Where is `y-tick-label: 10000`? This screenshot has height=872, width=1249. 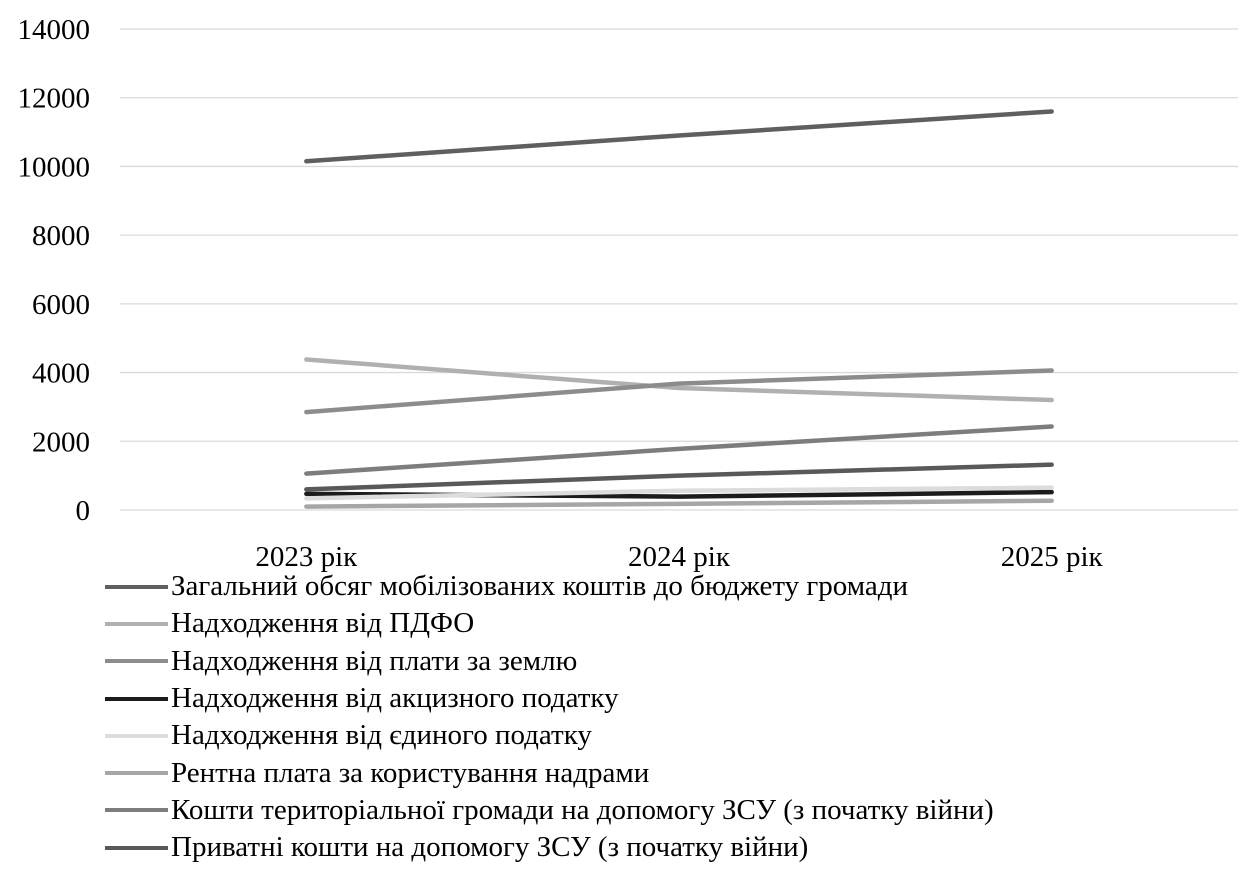 y-tick-label: 10000 is located at coordinates (54, 167).